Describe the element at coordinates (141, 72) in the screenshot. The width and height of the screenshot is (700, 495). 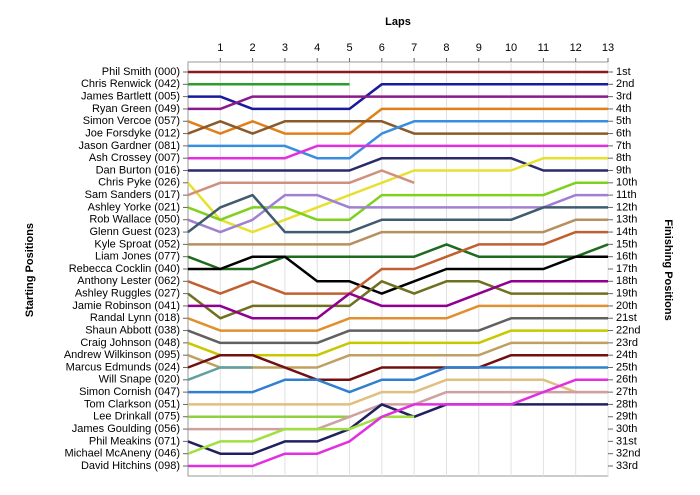
I see `driver-label: Phil Smith (000)` at that location.